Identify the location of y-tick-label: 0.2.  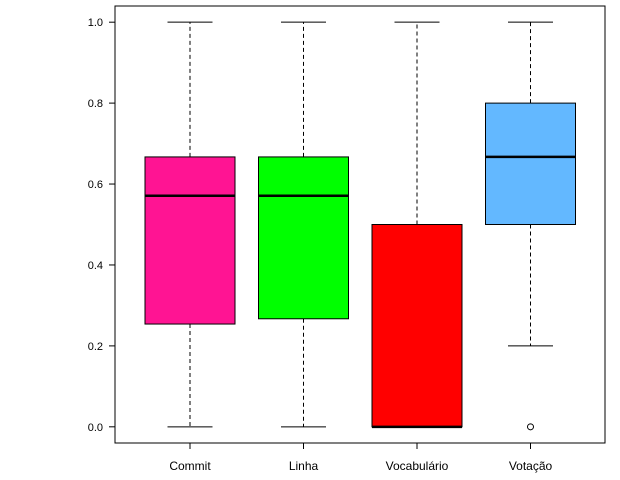
(95, 347).